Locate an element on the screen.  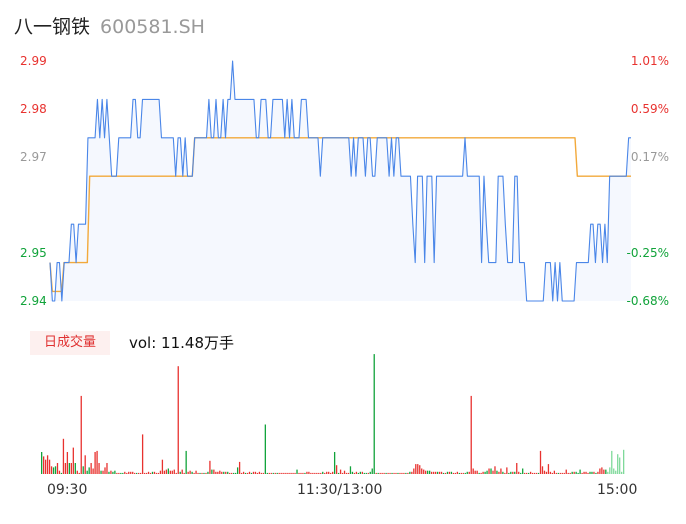
daily-volume-tab: 日成交量 is located at coordinates (70, 343).